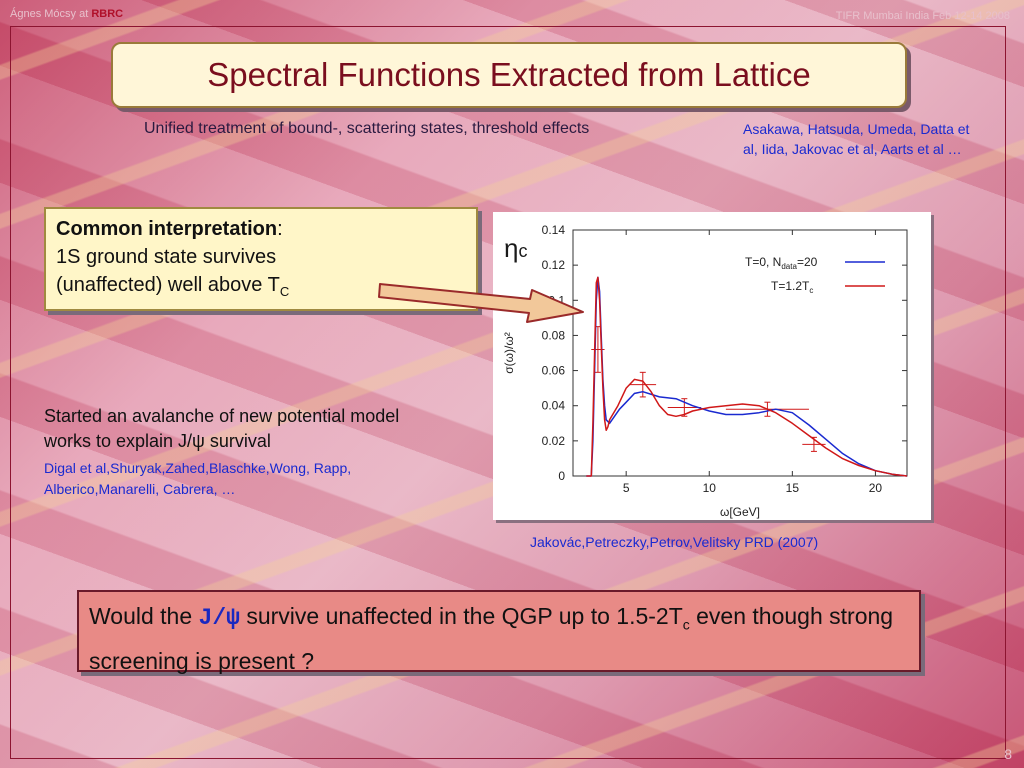 This screenshot has height=768, width=1024. I want to click on eta-c-label: ηc, so click(516, 248).